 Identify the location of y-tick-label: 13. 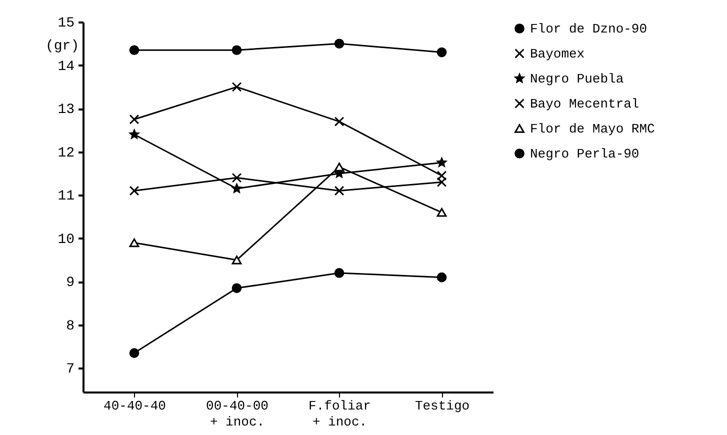
(66, 110).